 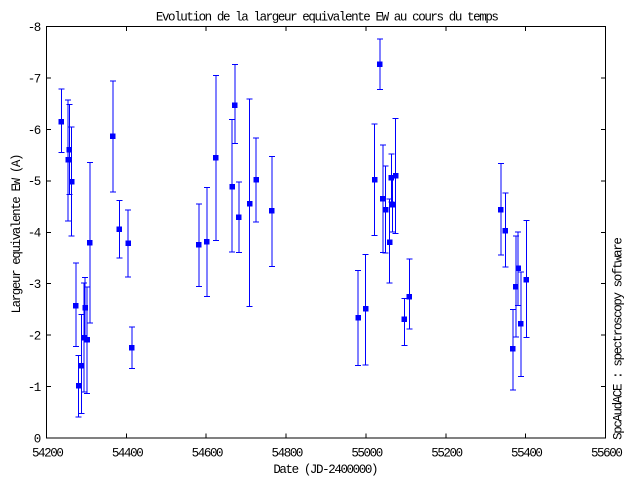 I want to click on svg-text: 54200, so click(x=47, y=453).